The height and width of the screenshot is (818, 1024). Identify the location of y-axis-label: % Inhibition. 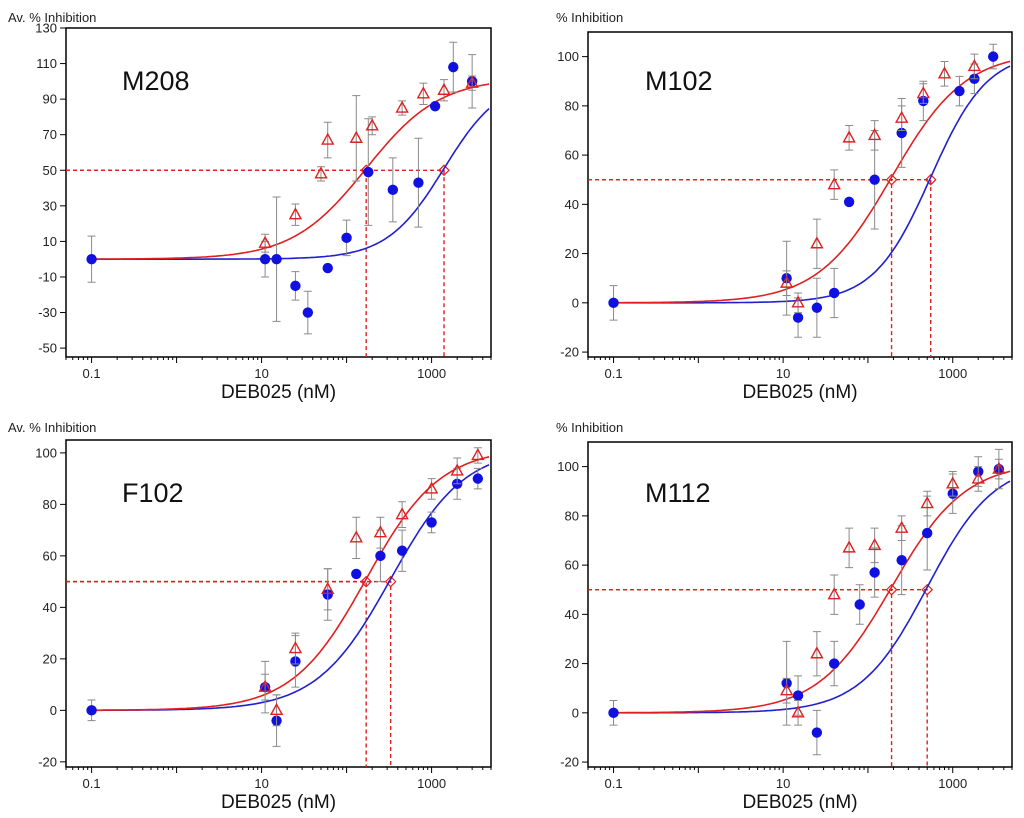
(589, 17).